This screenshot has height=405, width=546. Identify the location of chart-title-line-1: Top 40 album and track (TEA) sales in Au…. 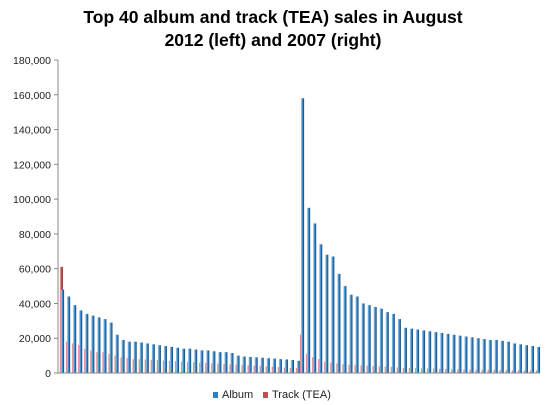
(272, 17).